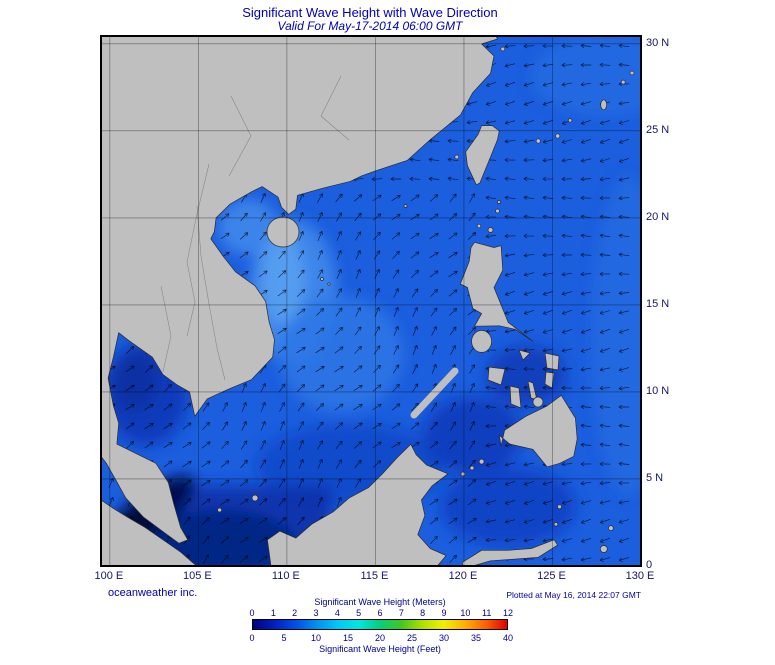 The image size is (775, 665). I want to click on island-panay, so click(496, 376).